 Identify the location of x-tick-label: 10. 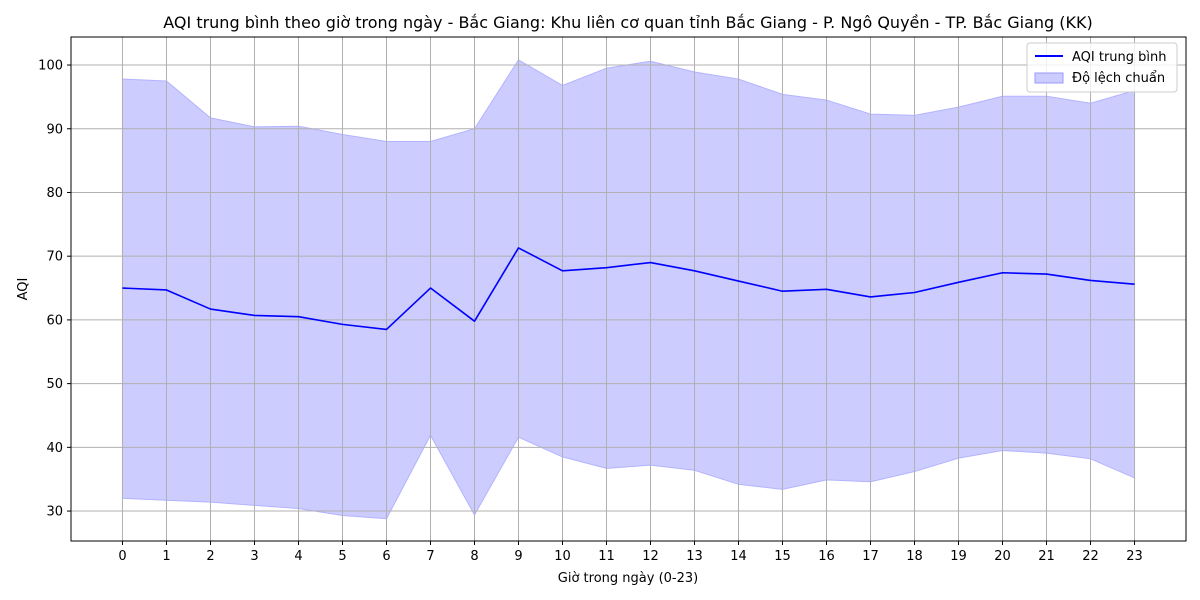
(562, 556).